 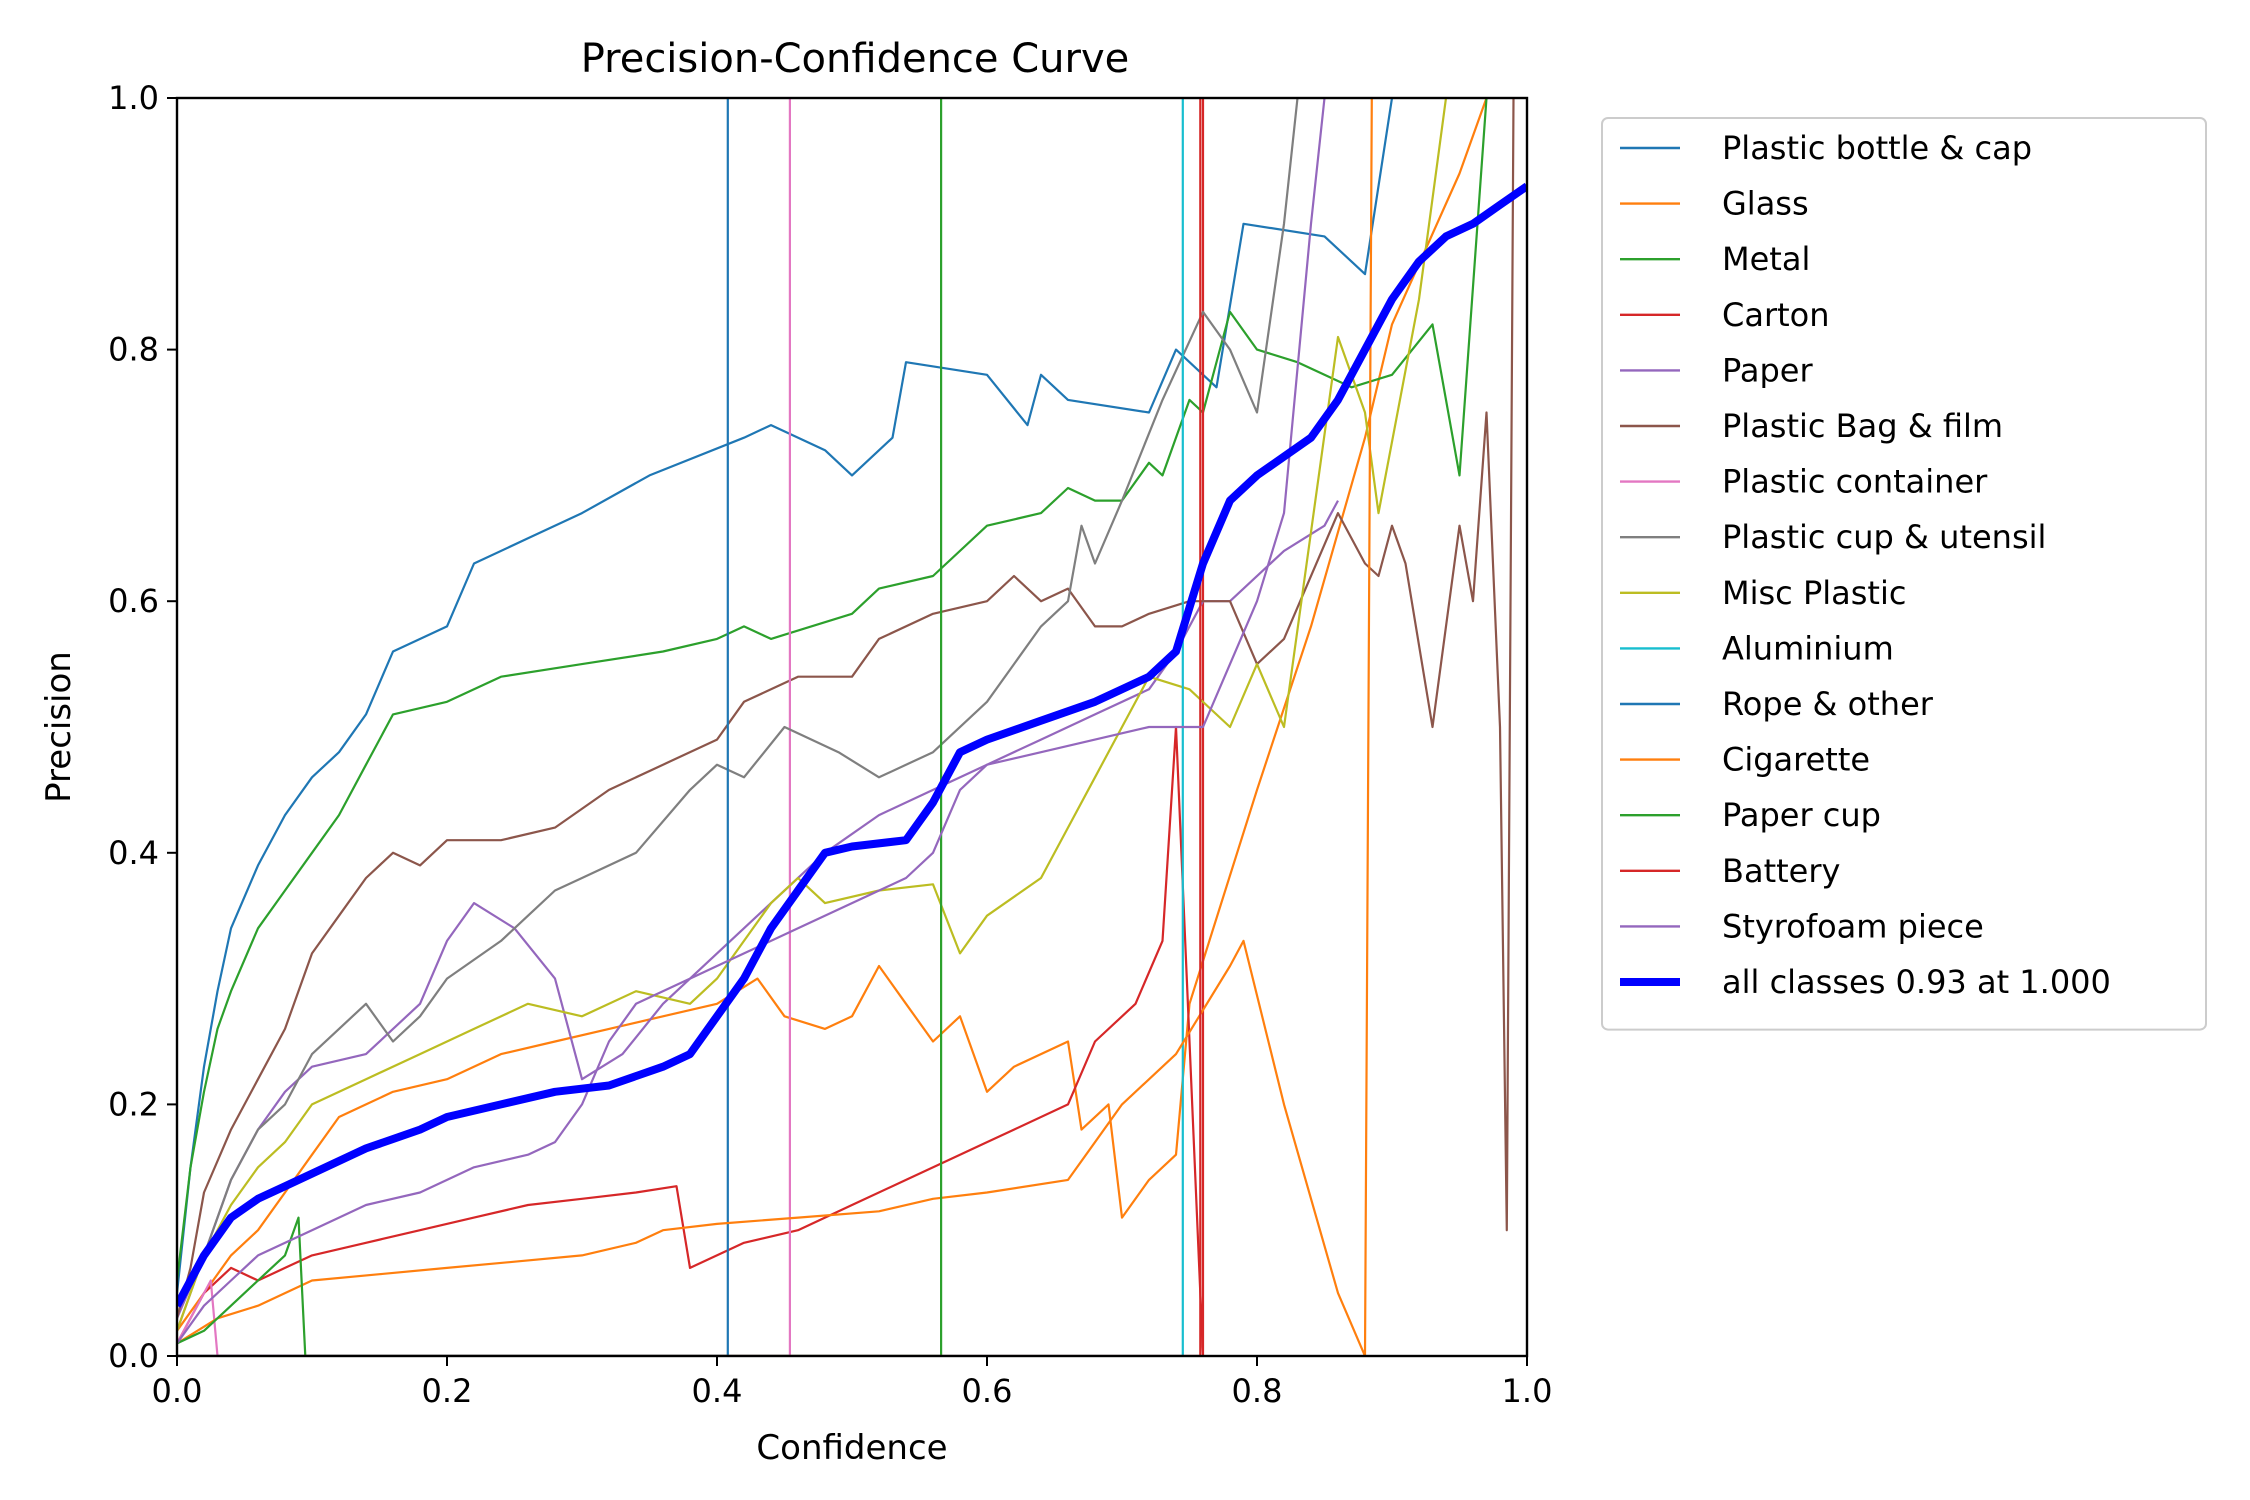 I want to click on legend-label-glass: Glass, so click(x=1765, y=204).